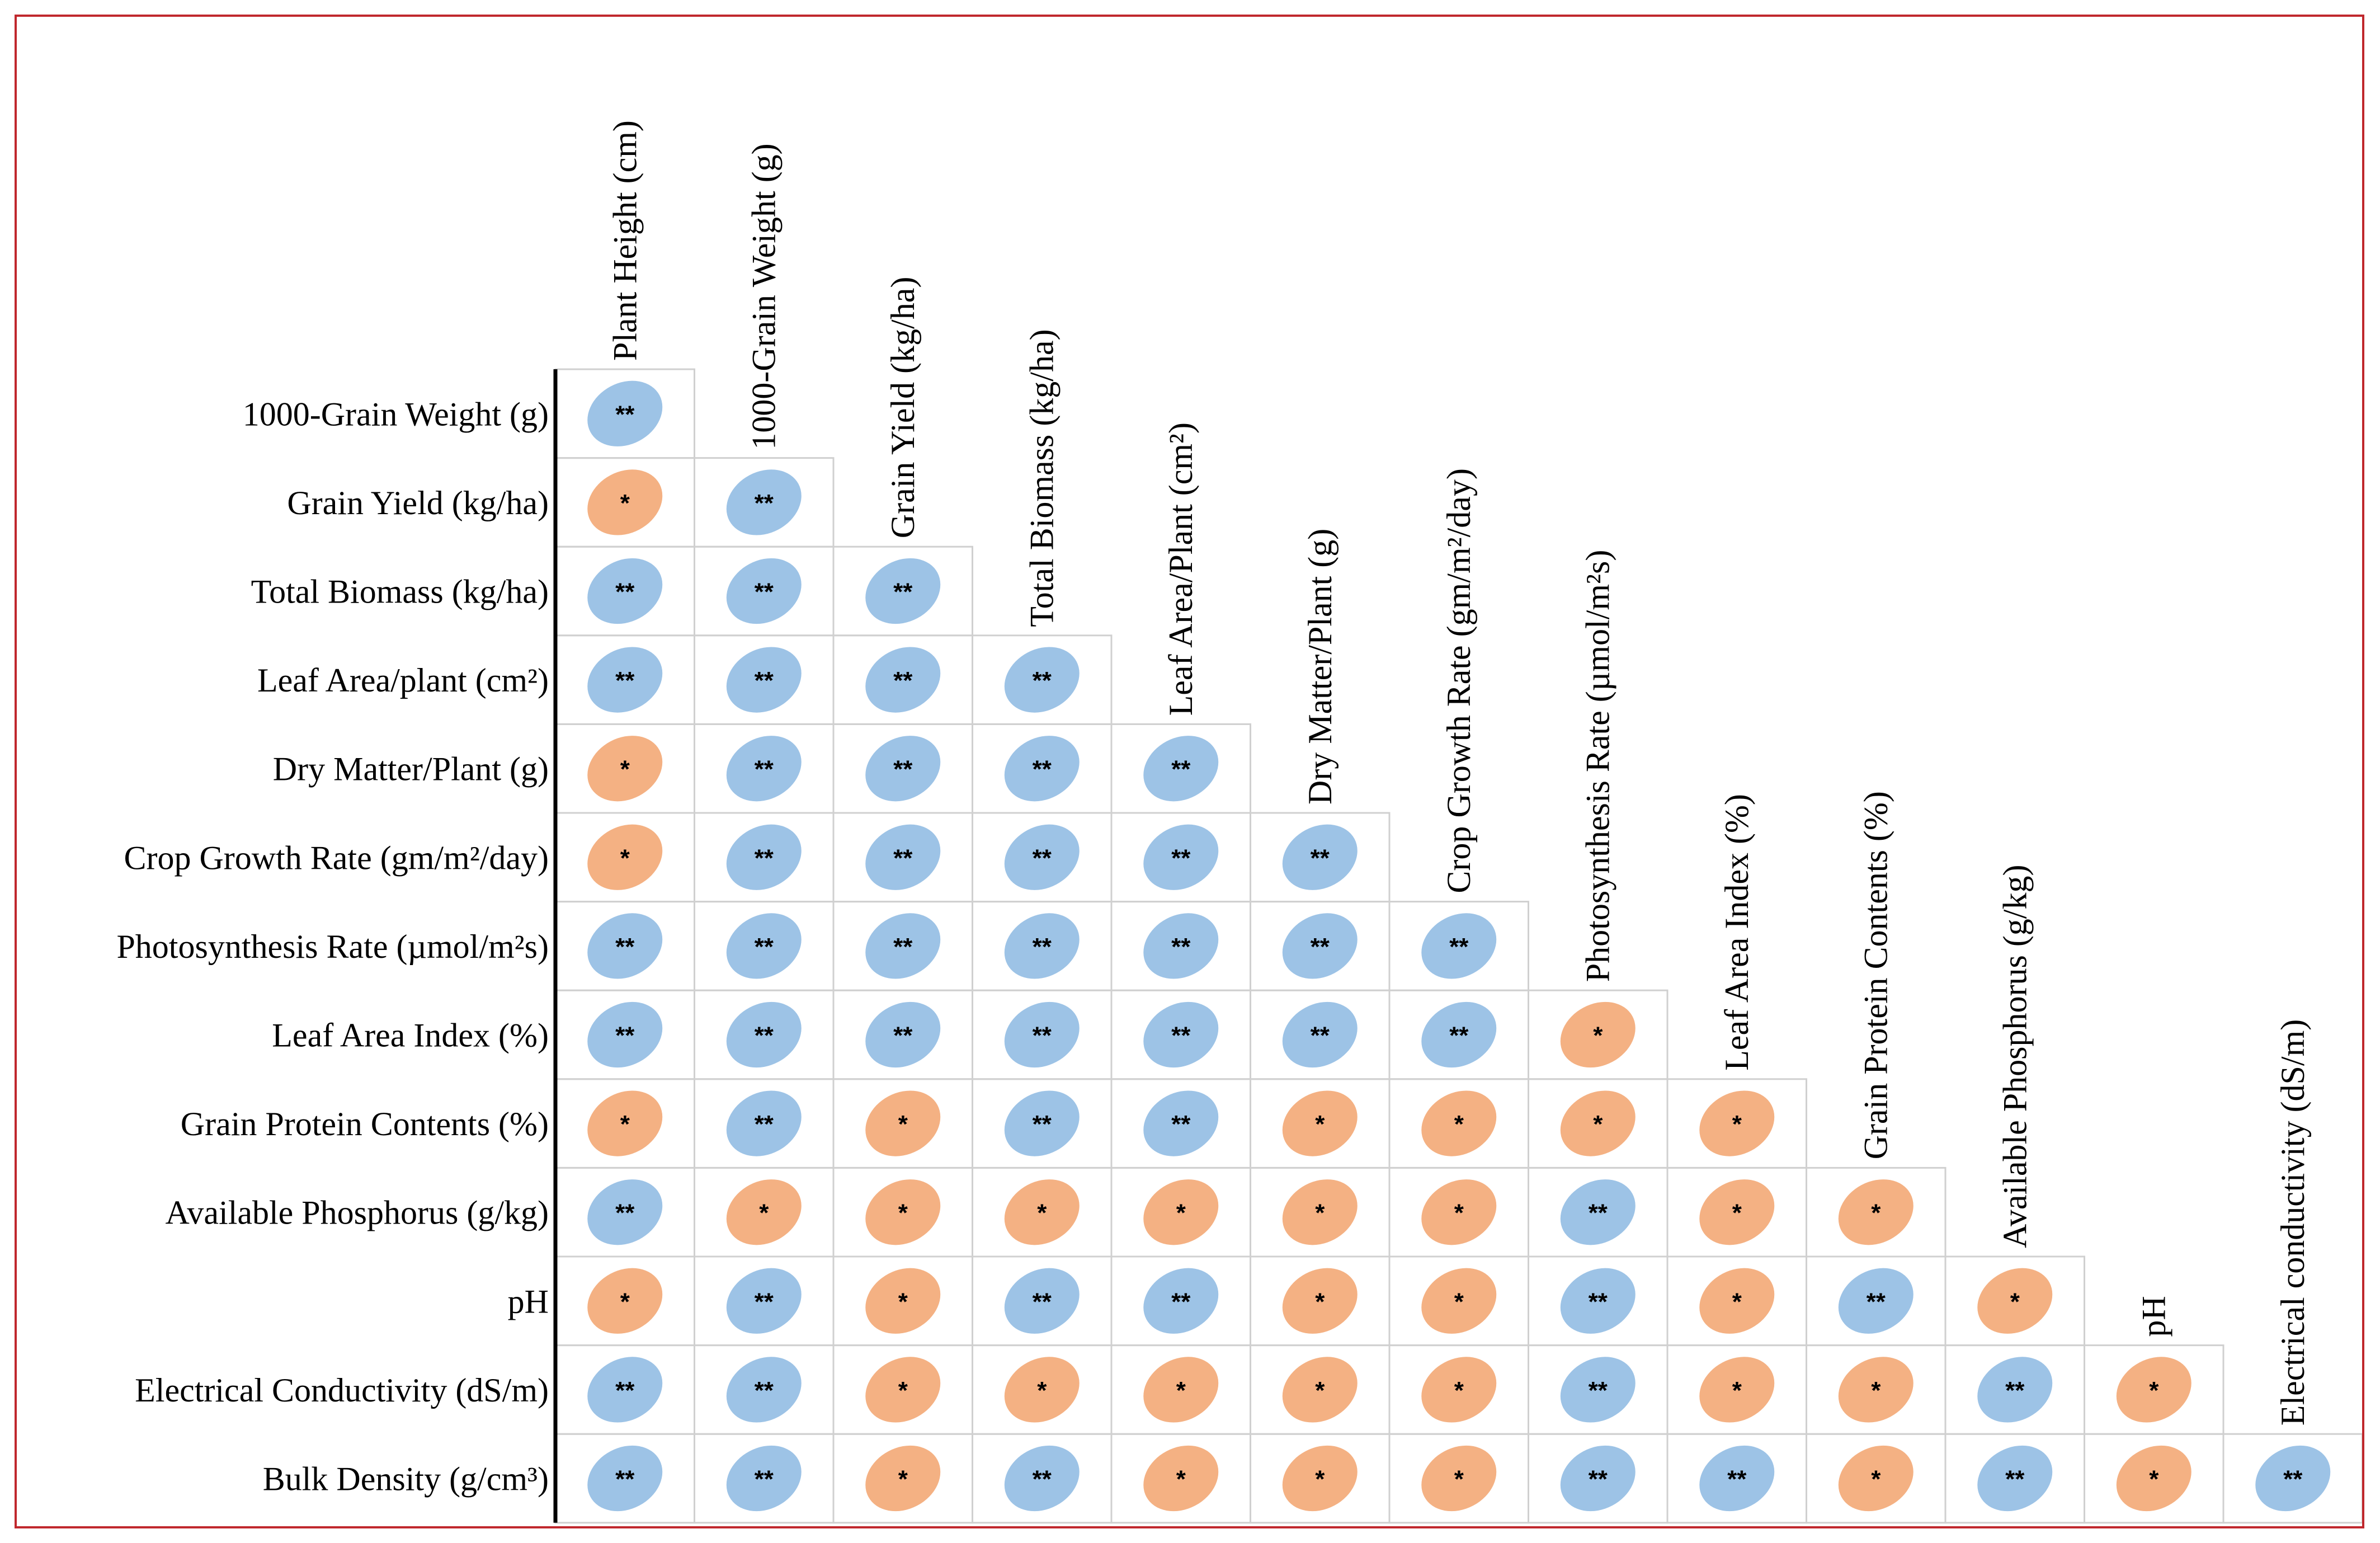 This screenshot has height=1543, width=2380. I want to click on row-label: Electrical Conductivity (dS/m), so click(342, 1391).